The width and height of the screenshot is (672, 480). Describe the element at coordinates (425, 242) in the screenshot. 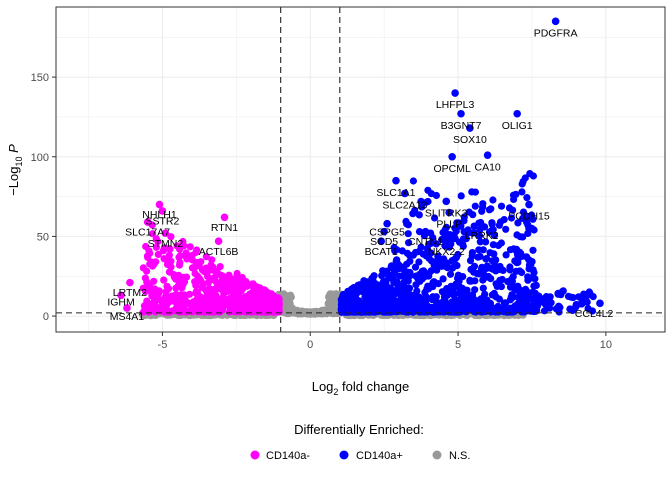

I see `gene-label-cntn1: CNTN1` at that location.